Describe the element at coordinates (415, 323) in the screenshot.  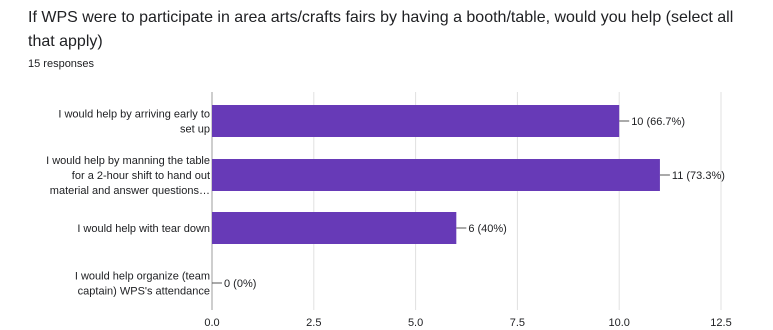
I see `x-tick-label: 5.0` at that location.